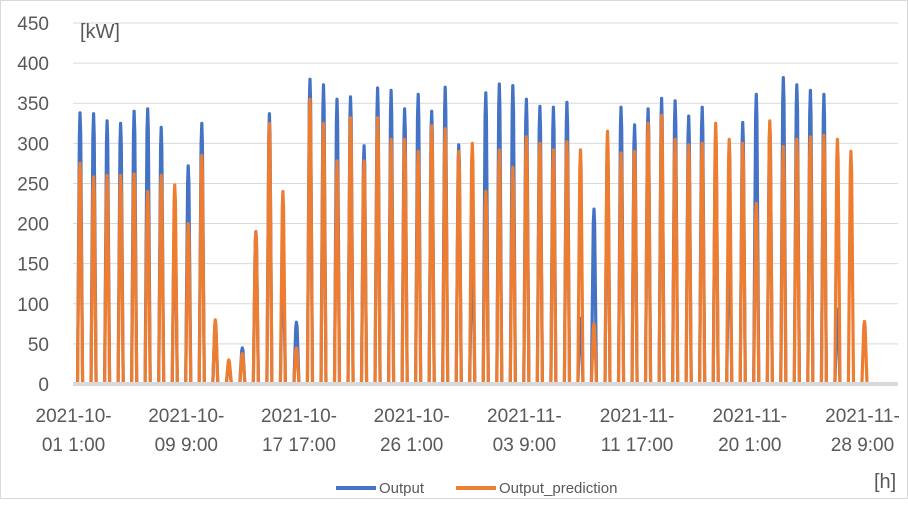 The height and width of the screenshot is (505, 908). What do you see at coordinates (100, 32) in the screenshot?
I see `y-axis-label: [kW]` at bounding box center [100, 32].